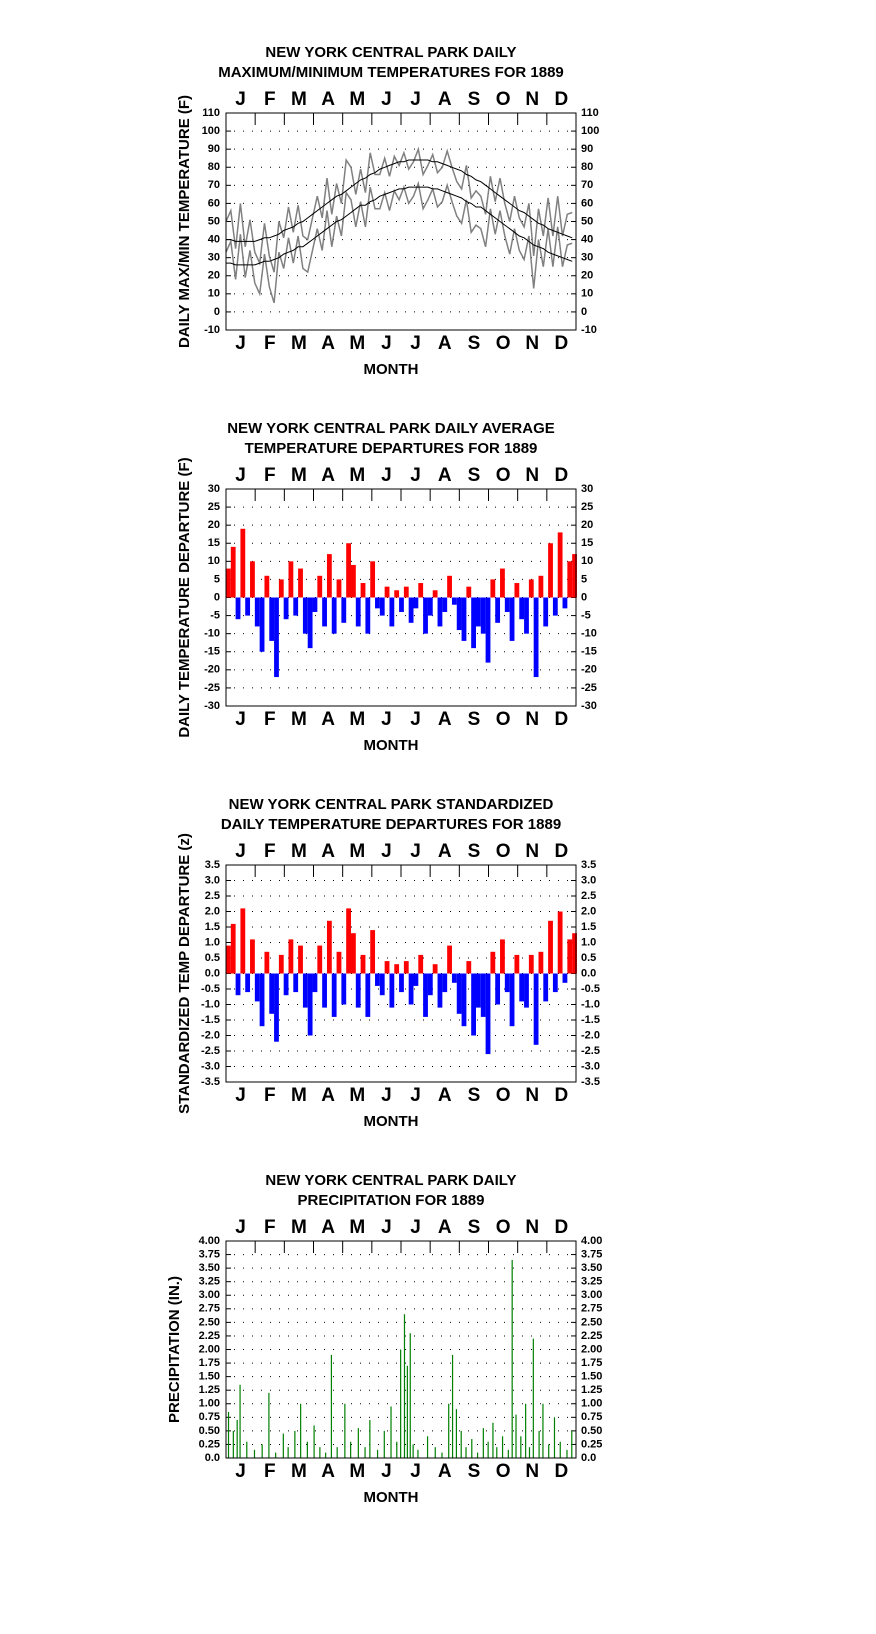 Image resolution: width=876 pixels, height=1634 pixels. I want to click on y-tick-label-right: 1.25, so click(591, 1390).